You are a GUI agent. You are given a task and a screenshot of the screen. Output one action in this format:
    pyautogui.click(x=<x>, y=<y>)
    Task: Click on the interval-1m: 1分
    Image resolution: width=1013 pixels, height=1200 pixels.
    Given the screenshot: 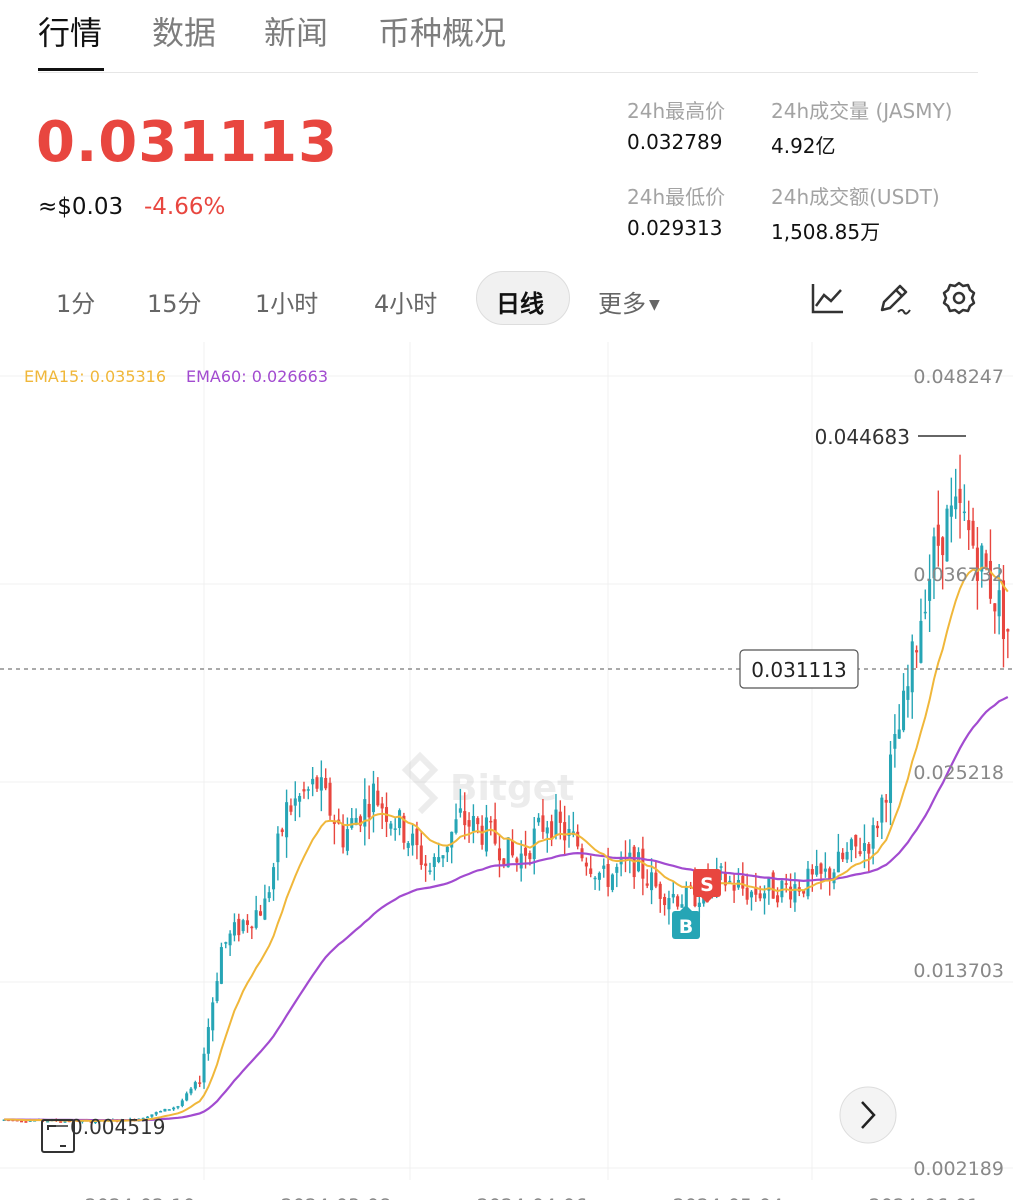 What is the action you would take?
    pyautogui.click(x=76, y=304)
    